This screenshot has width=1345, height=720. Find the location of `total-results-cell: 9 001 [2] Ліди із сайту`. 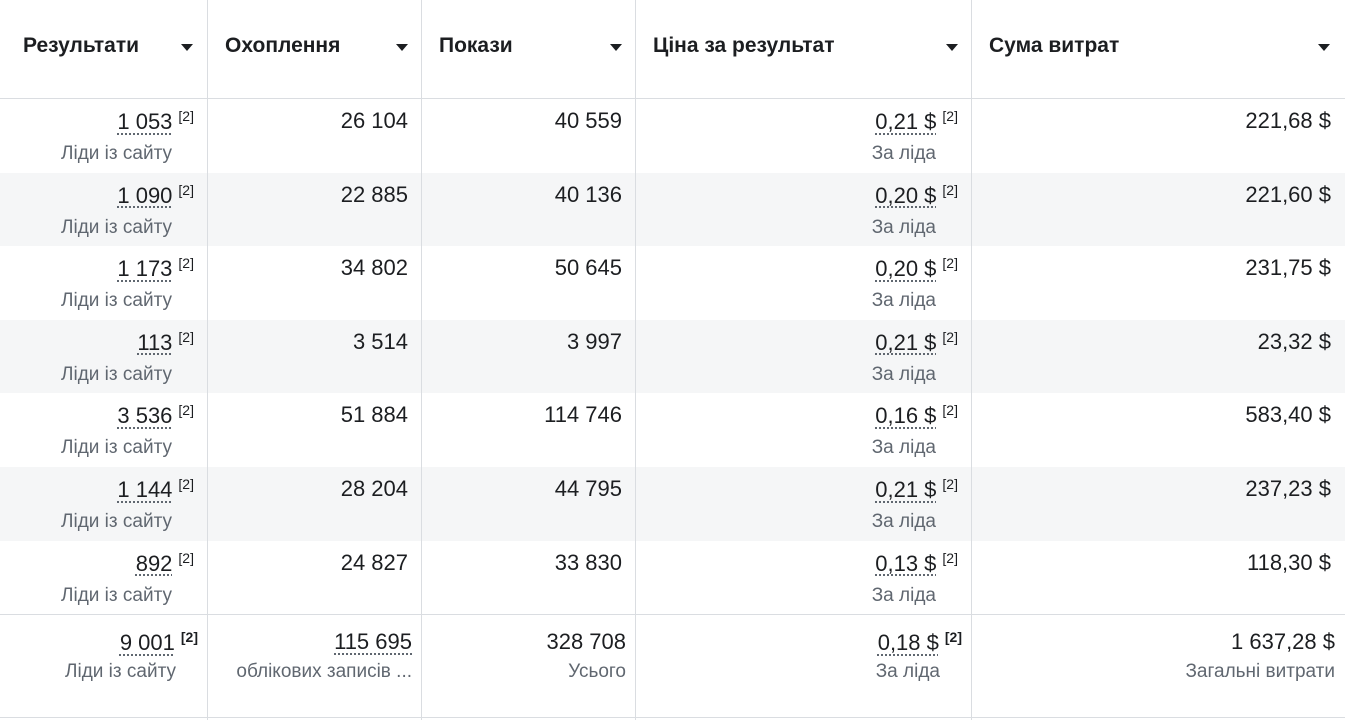

total-results-cell: 9 001 [2] Ліди із сайту is located at coordinates (104, 666).